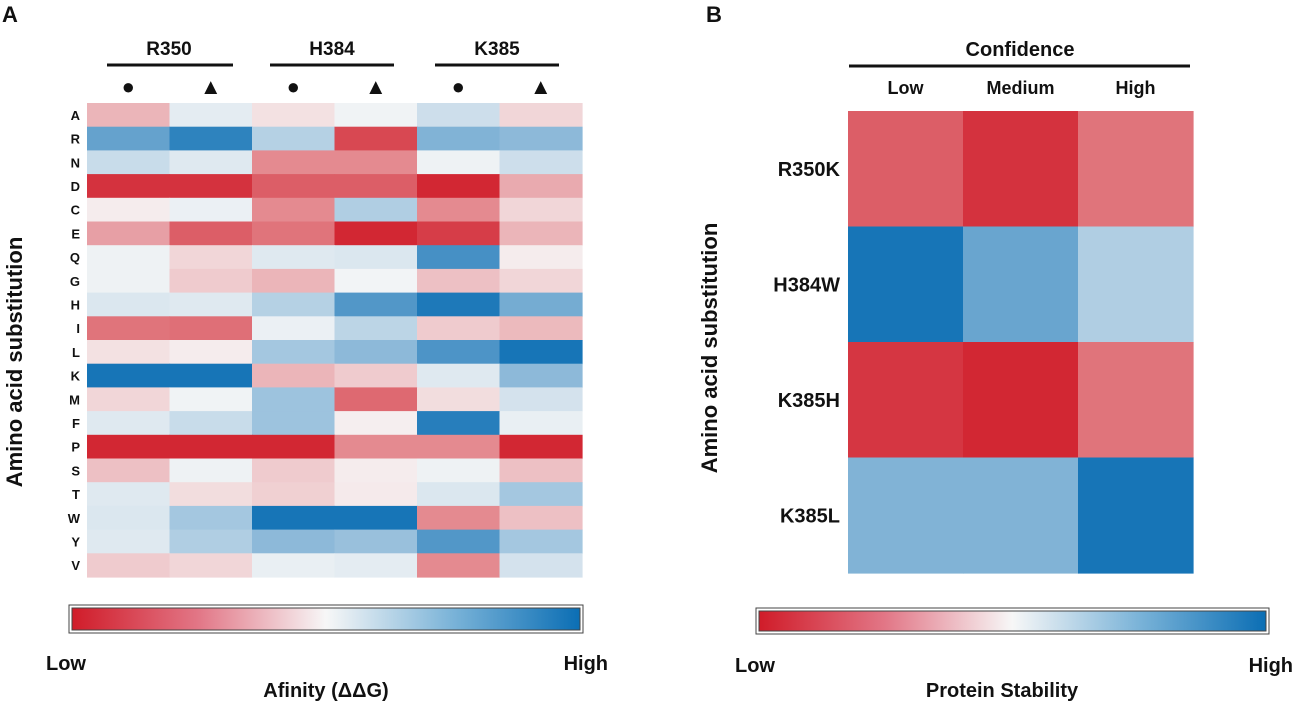 Image resolution: width=1293 pixels, height=707 pixels. Describe the element at coordinates (809, 170) in the screenshot. I see `panel-b-row-label: R350K` at that location.